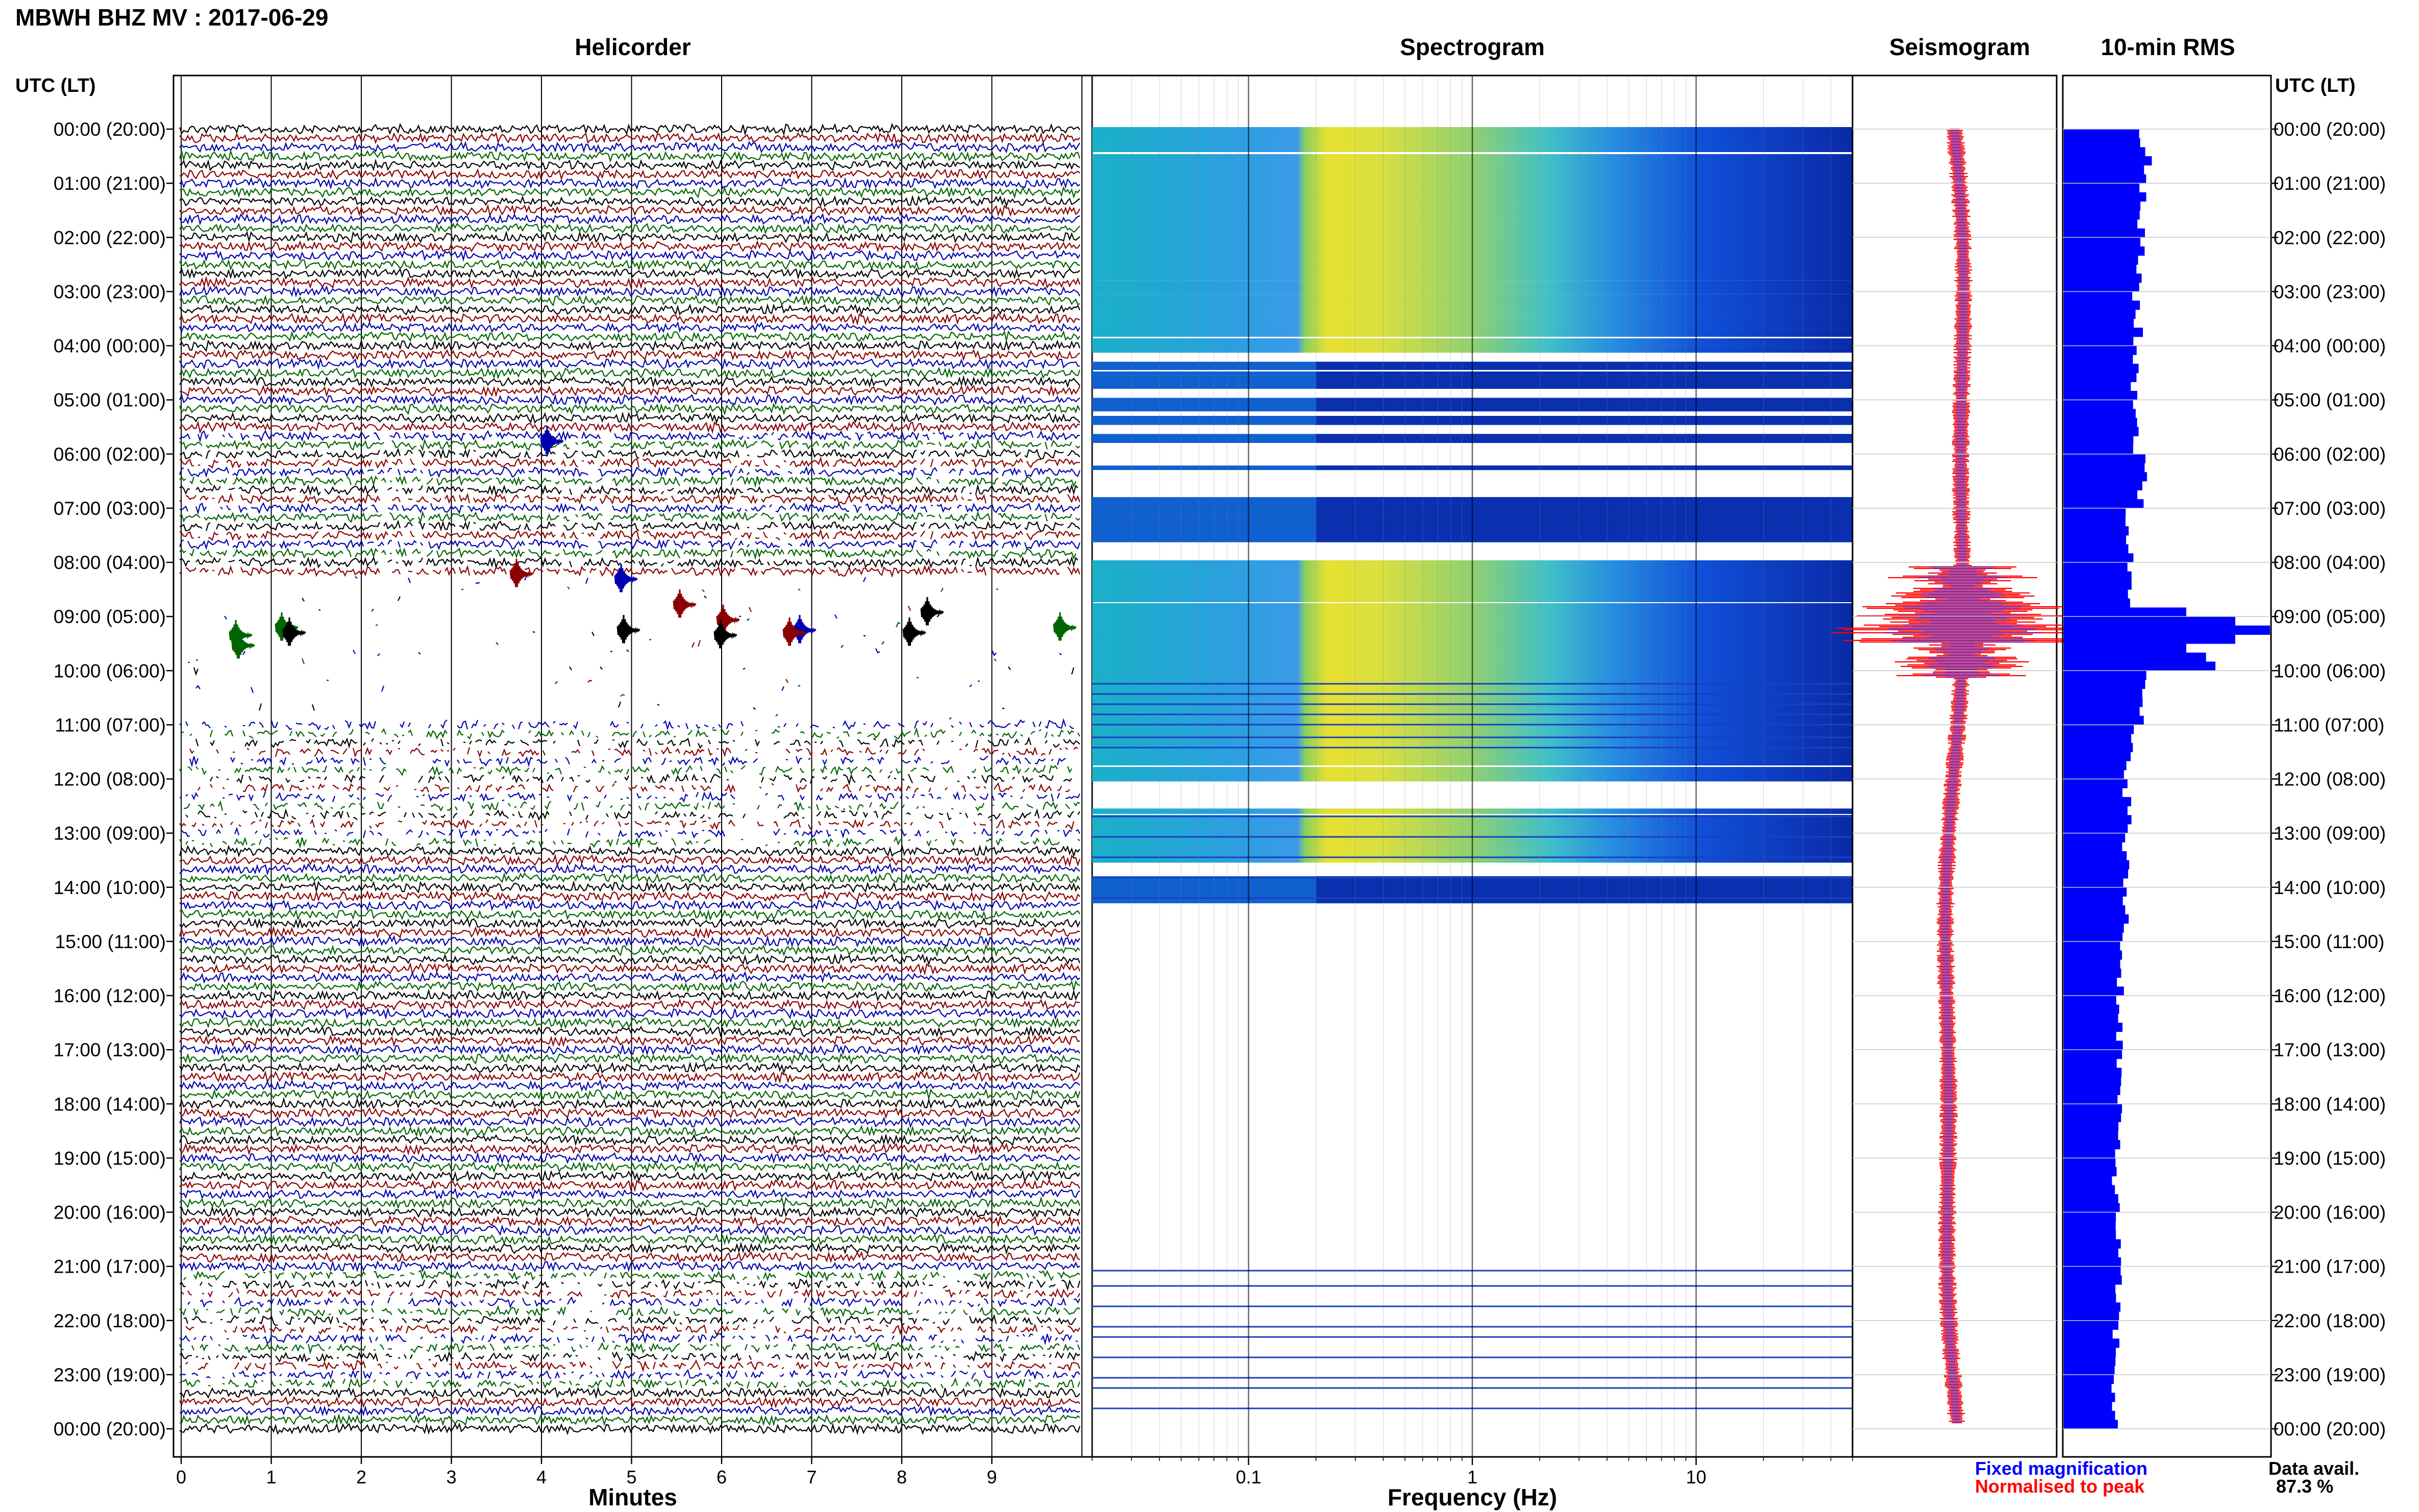  I want to click on time-tick-label-right: 13:00 (09:00), so click(2330, 833).